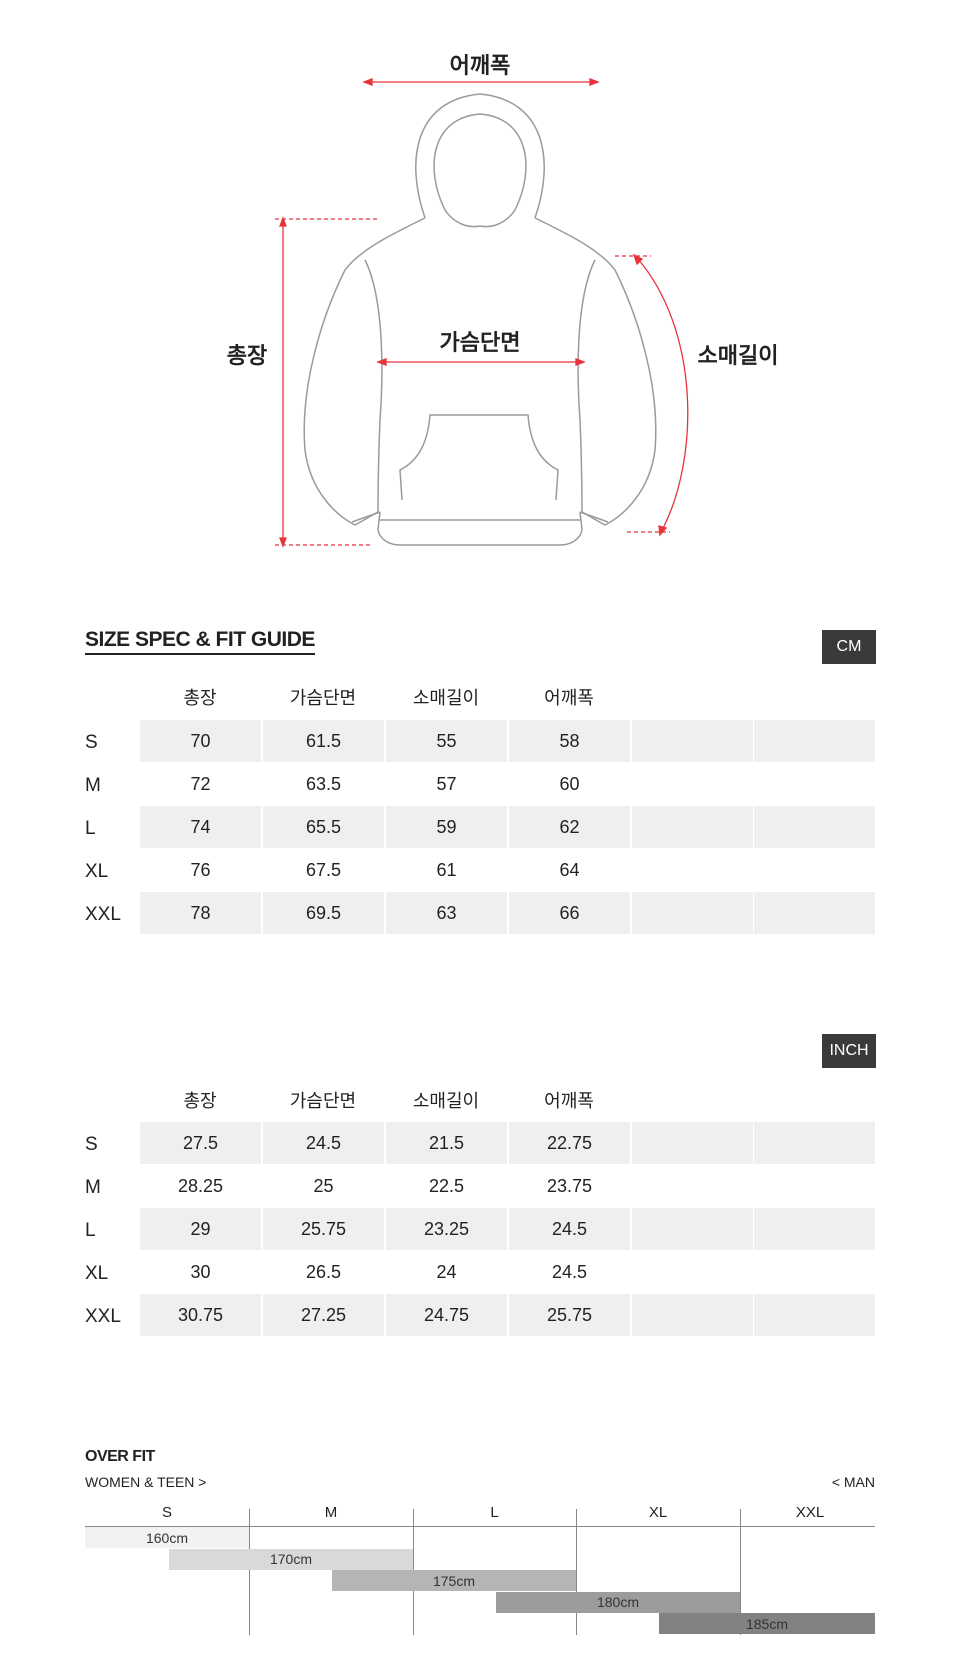 The image size is (960, 1670). I want to click on table-cell: 29, so click(200, 1229).